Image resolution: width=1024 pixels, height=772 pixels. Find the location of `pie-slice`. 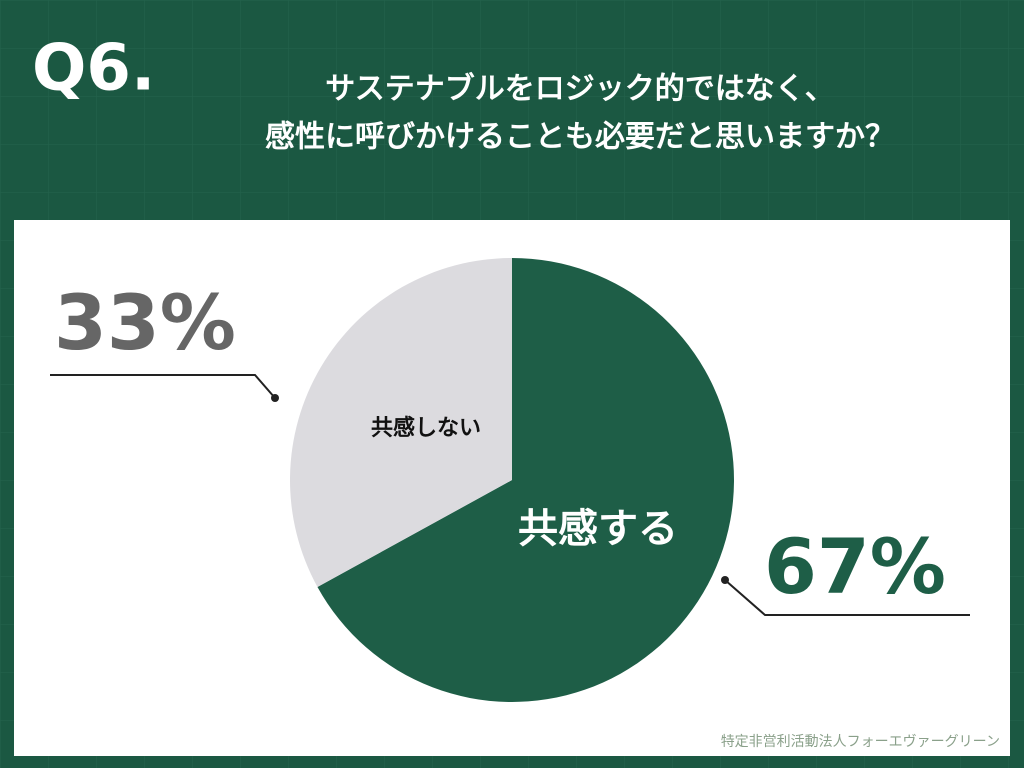

pie-slice is located at coordinates (401, 422).